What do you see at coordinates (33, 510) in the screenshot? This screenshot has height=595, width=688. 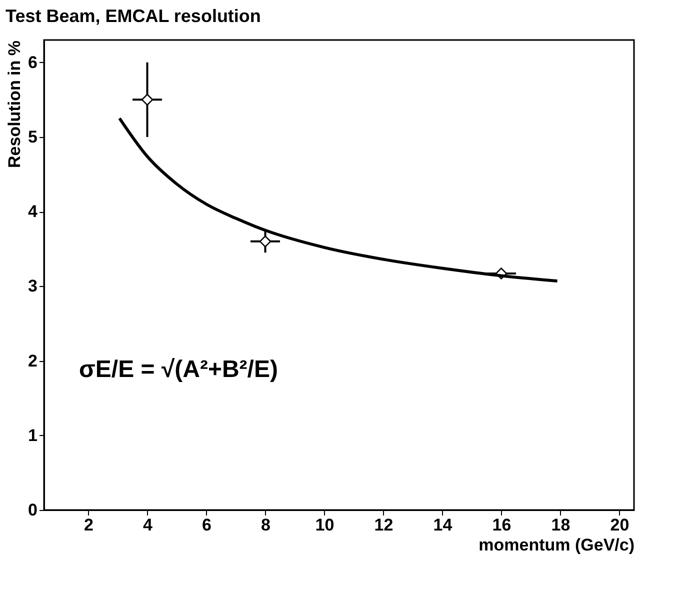 I see `y-tick-label: 0` at bounding box center [33, 510].